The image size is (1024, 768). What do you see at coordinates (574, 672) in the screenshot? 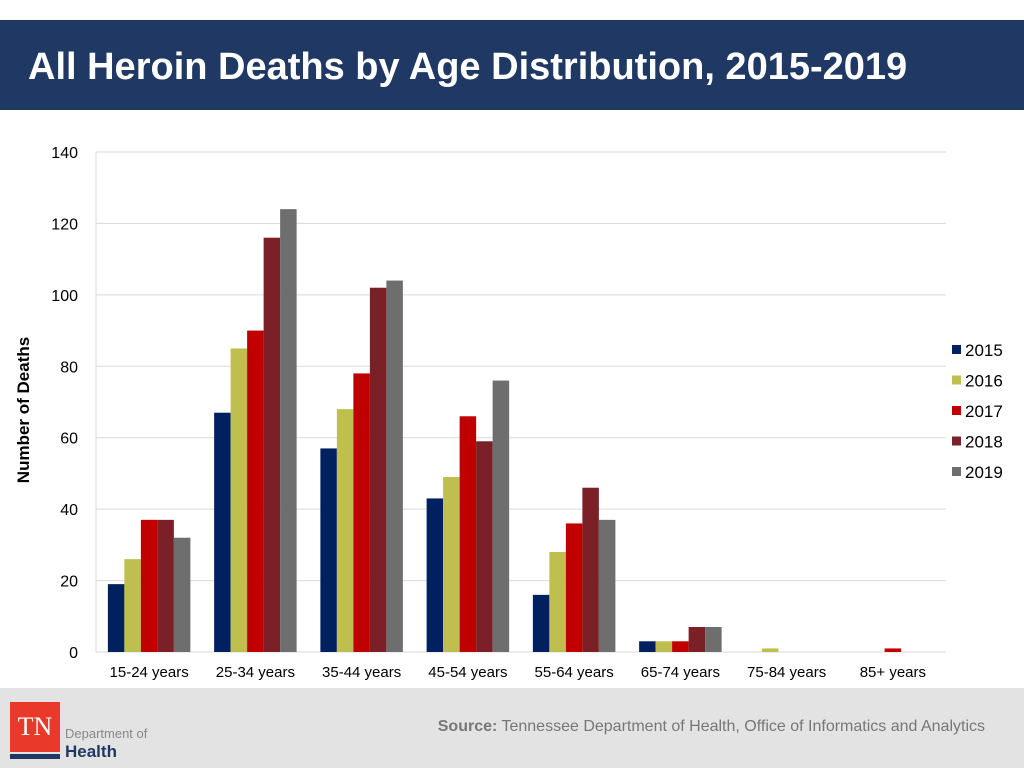
I see `x-tick-label: 55-64 years` at bounding box center [574, 672].